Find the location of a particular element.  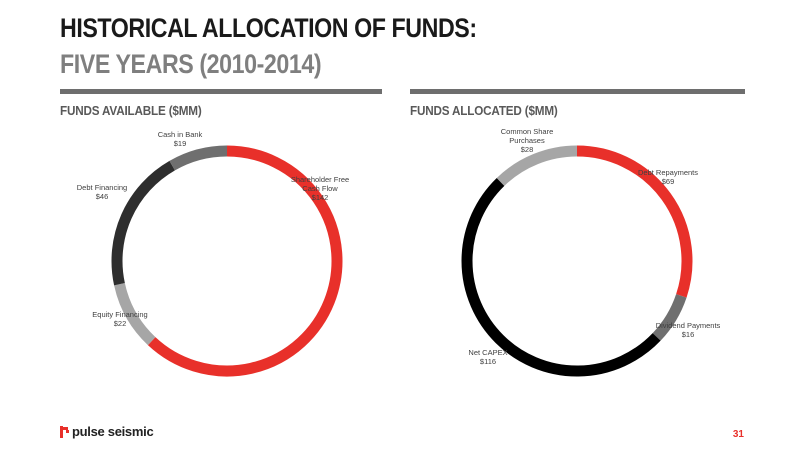

slice-label-line: Purchases is located at coordinates (527, 140).